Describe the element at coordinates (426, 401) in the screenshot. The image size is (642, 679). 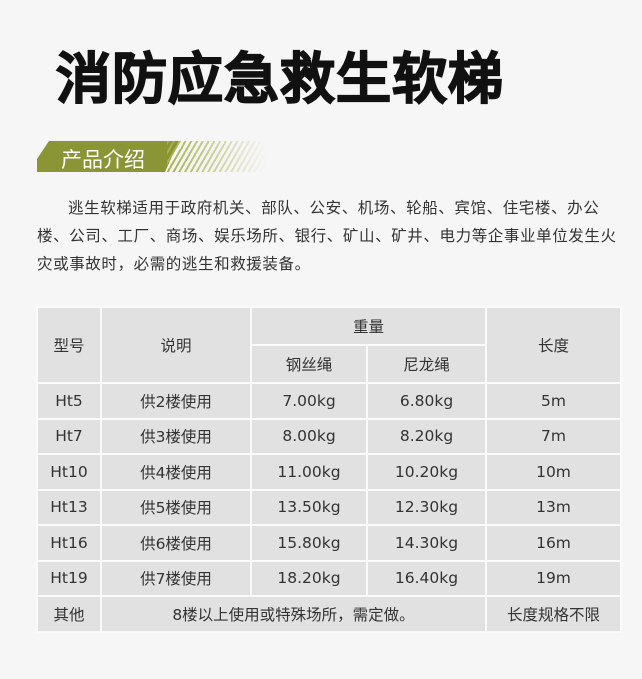
I see `cell-nylon: 6.80kg` at that location.